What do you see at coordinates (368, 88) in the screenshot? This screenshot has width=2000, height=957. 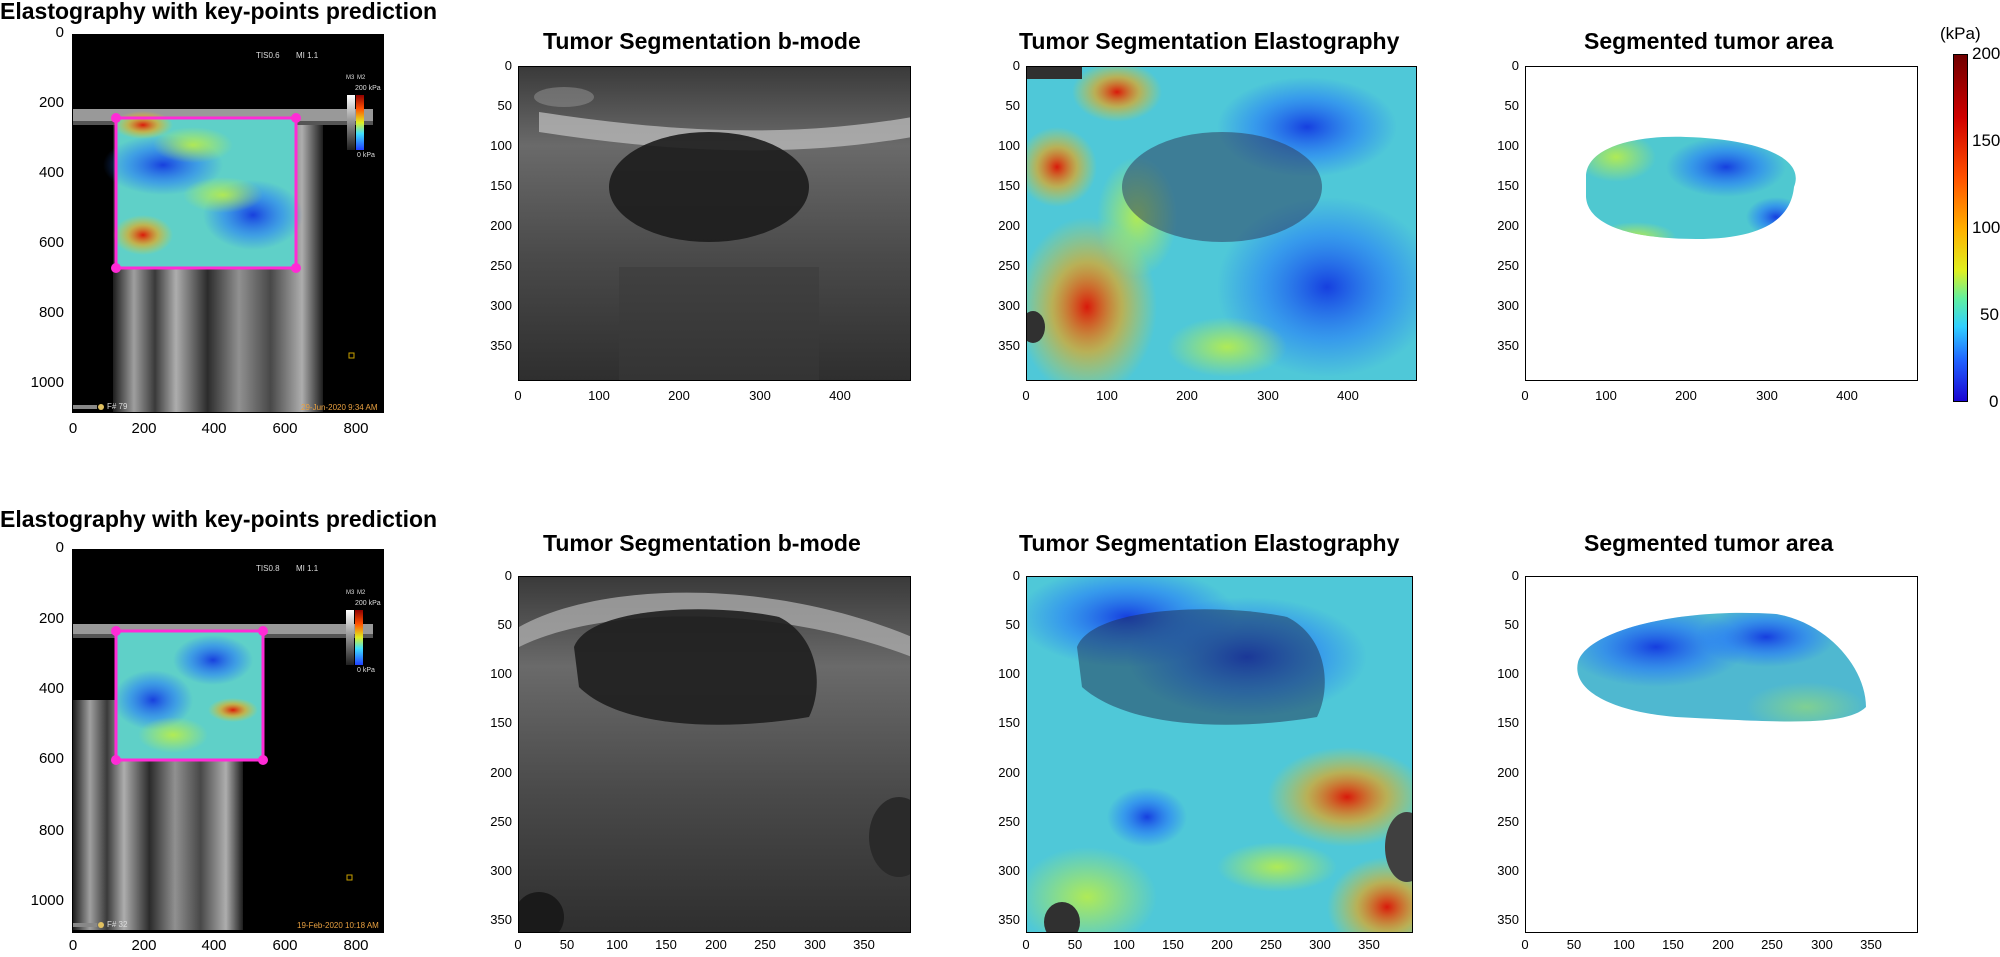 I see `max-kpa-label: 200 kPa` at bounding box center [368, 88].